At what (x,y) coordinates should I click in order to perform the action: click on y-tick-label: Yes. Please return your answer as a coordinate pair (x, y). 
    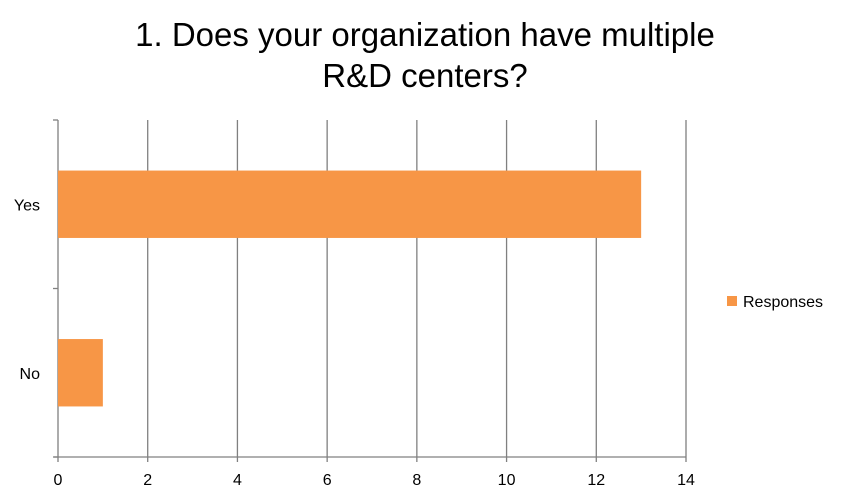
    Looking at the image, I should click on (27, 205).